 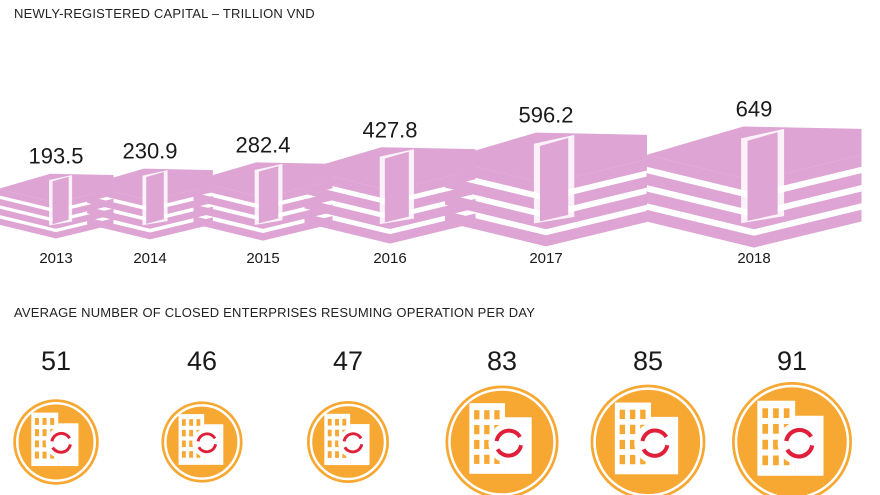 What do you see at coordinates (389, 258) in the screenshot?
I see `capital-year-label-2016: 2016` at bounding box center [389, 258].